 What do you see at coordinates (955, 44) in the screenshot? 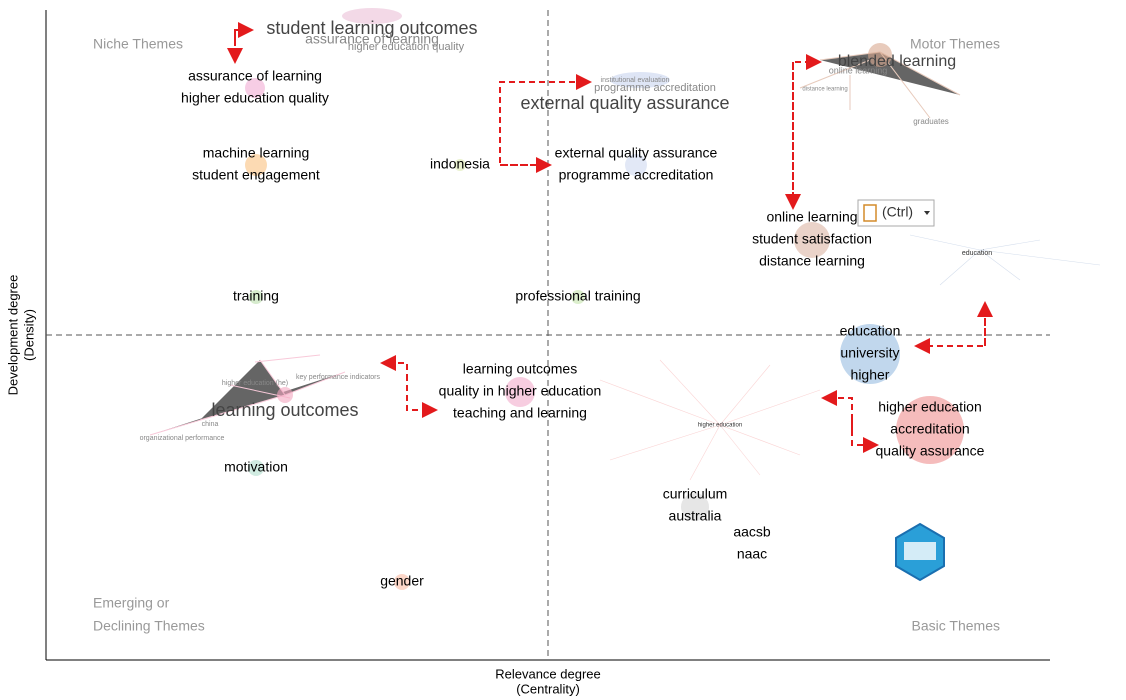
I see `quadrant-label: Motor Themes` at bounding box center [955, 44].